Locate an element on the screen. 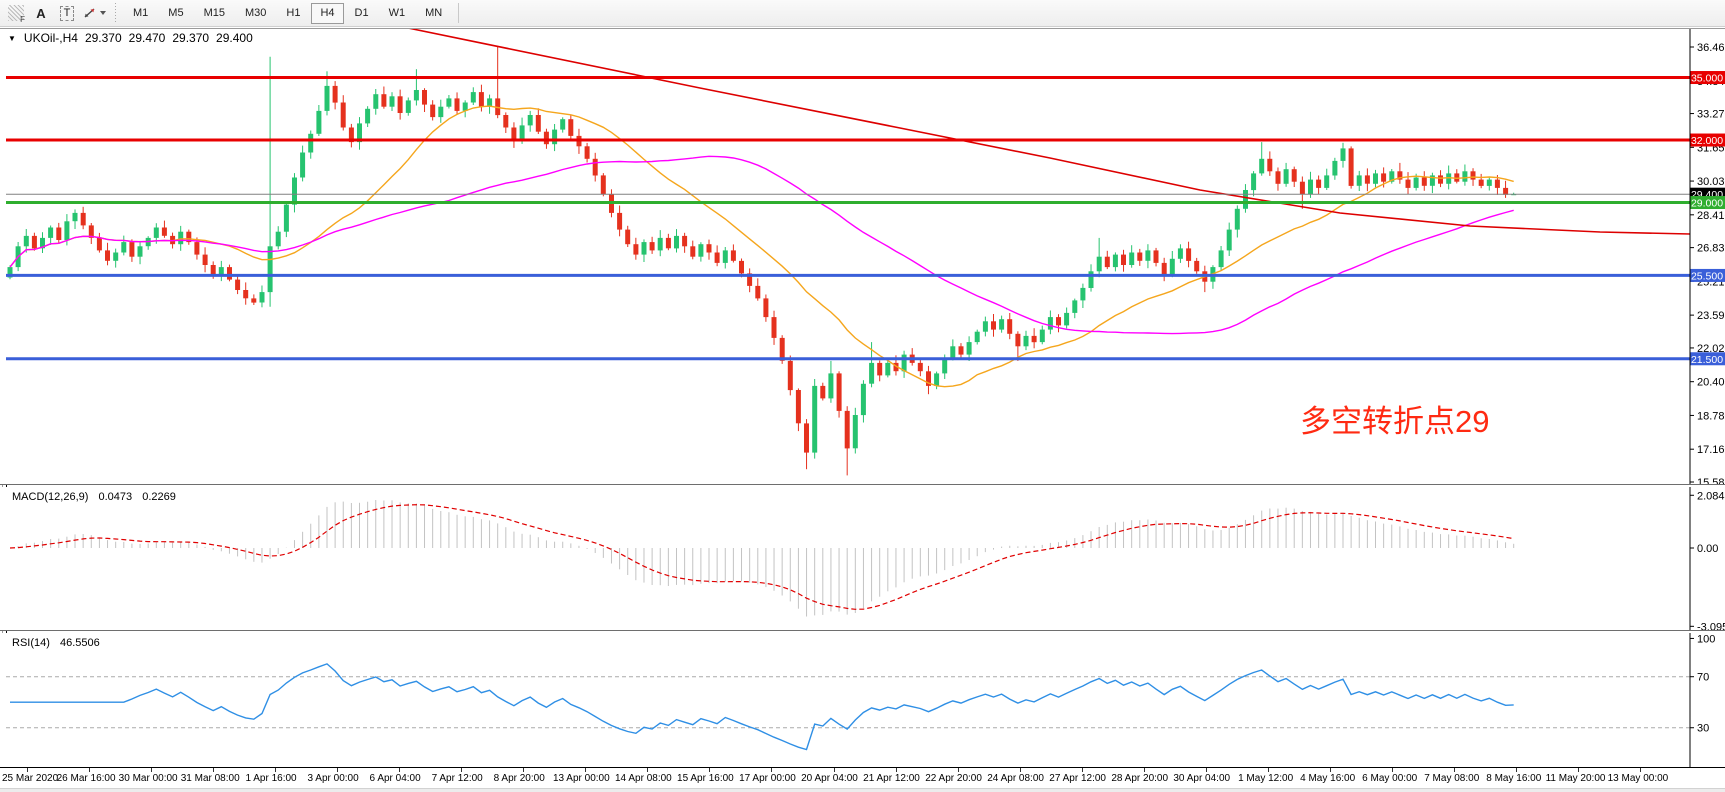 The image size is (1725, 792). symbol-dropdown-icon: ▼ is located at coordinates (12, 38).